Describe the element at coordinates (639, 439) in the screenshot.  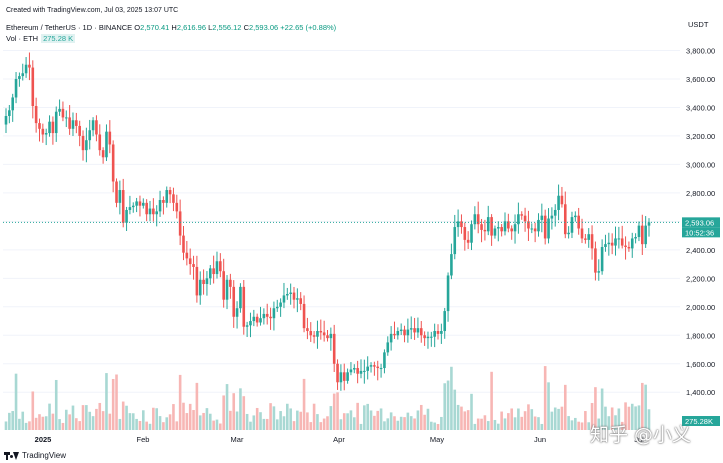
I see `x-tick-label: Jul` at that location.